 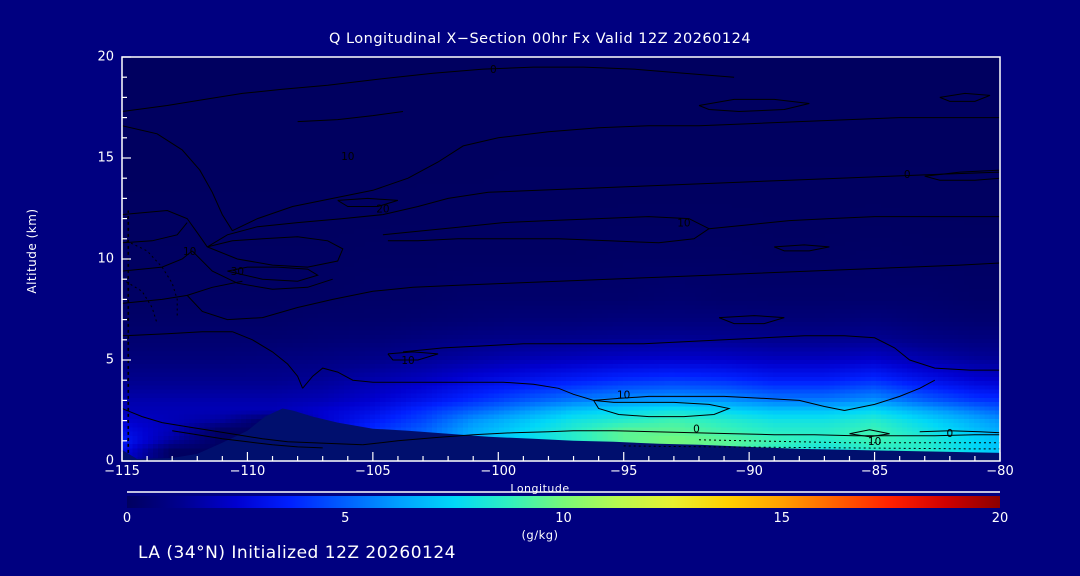 I want to click on colorbar-tick-label: 20, so click(x=1000, y=518).